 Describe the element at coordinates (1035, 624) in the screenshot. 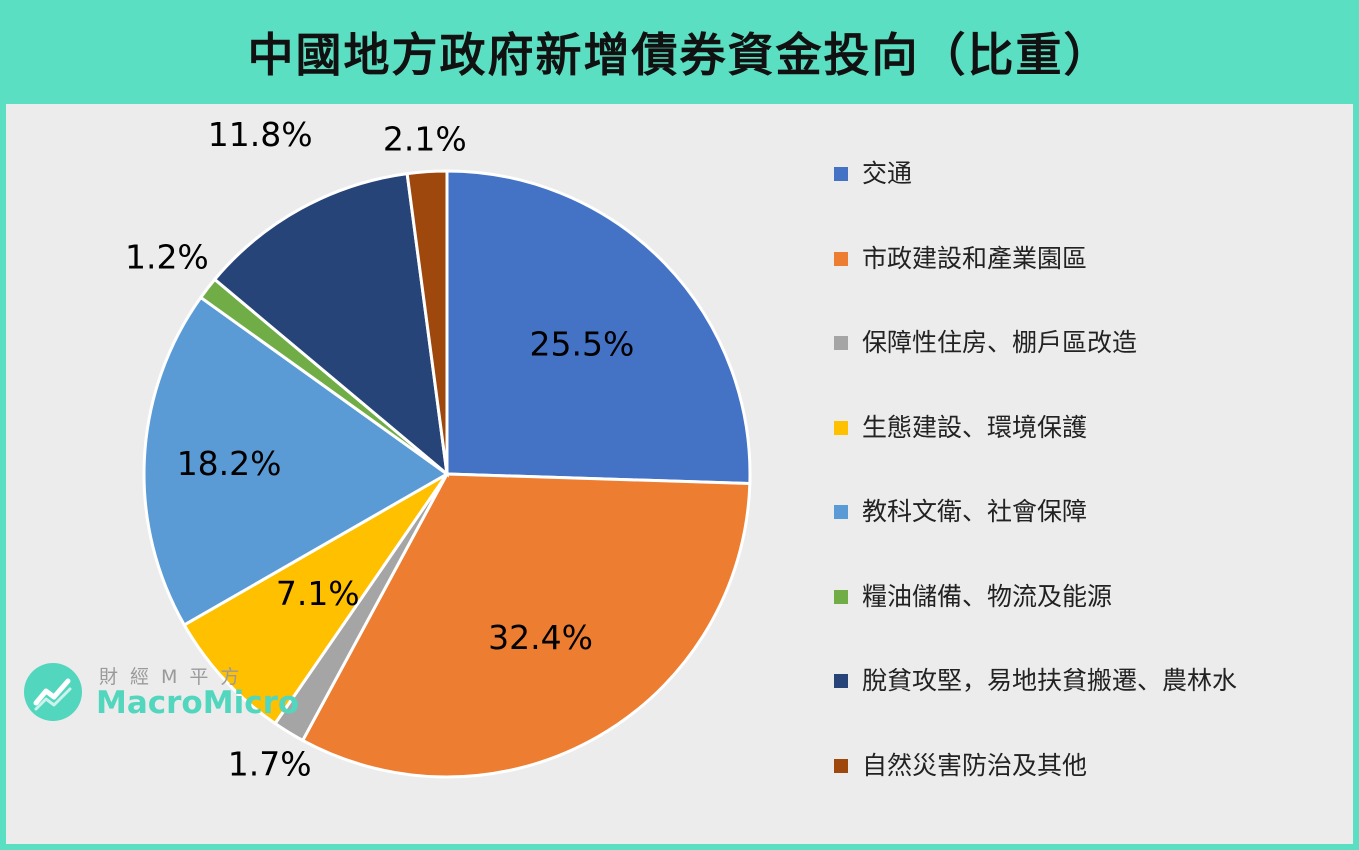

I see `legend-item-5: 糧油儲備、物流及能源` at that location.